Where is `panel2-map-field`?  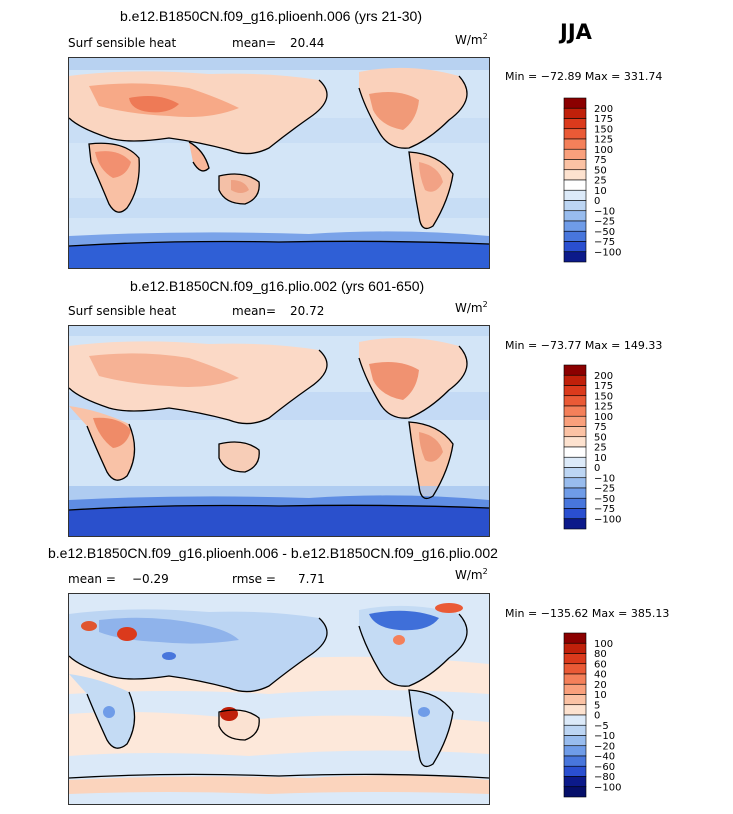
panel2-map-field is located at coordinates (279, 431).